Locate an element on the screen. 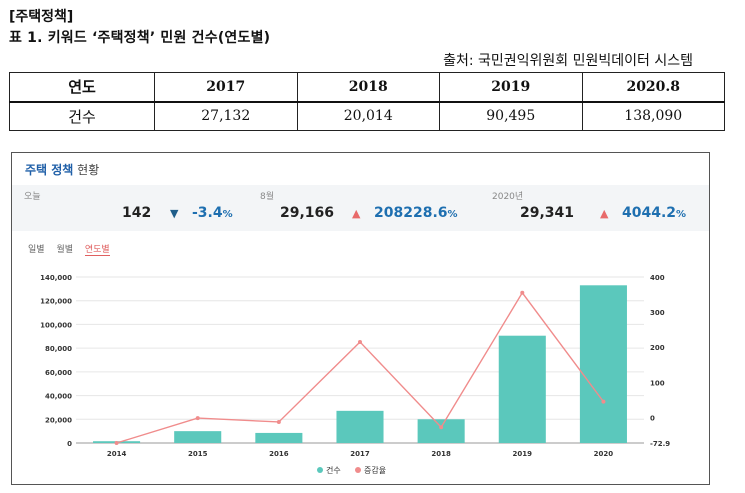 The width and height of the screenshot is (745, 493). stat-label: 2020년 is located at coordinates (508, 197).